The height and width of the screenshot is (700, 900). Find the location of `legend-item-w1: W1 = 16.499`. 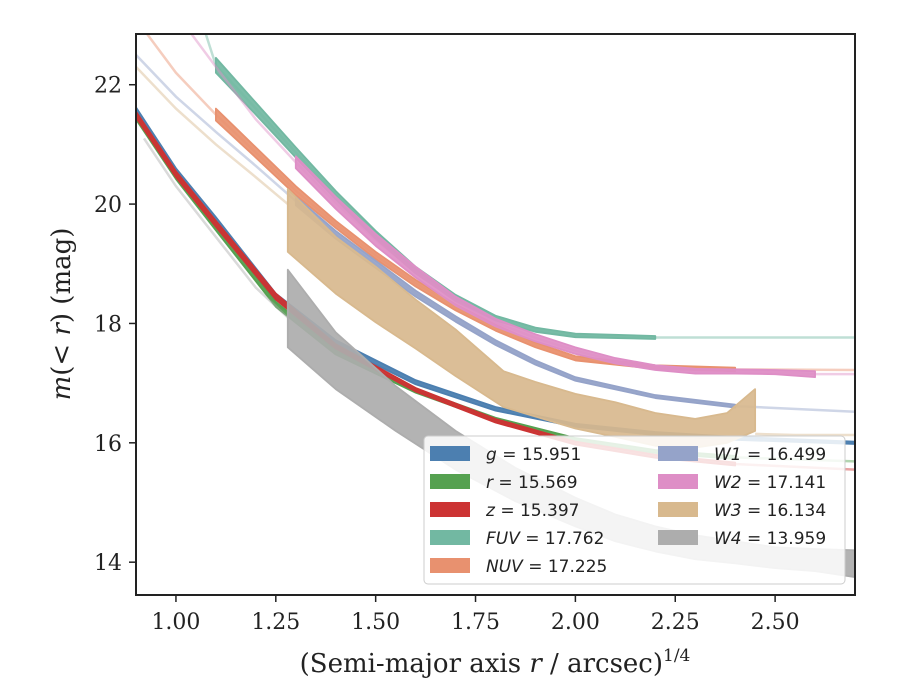

legend-item-w1: W1 = 16.499 is located at coordinates (742, 455).